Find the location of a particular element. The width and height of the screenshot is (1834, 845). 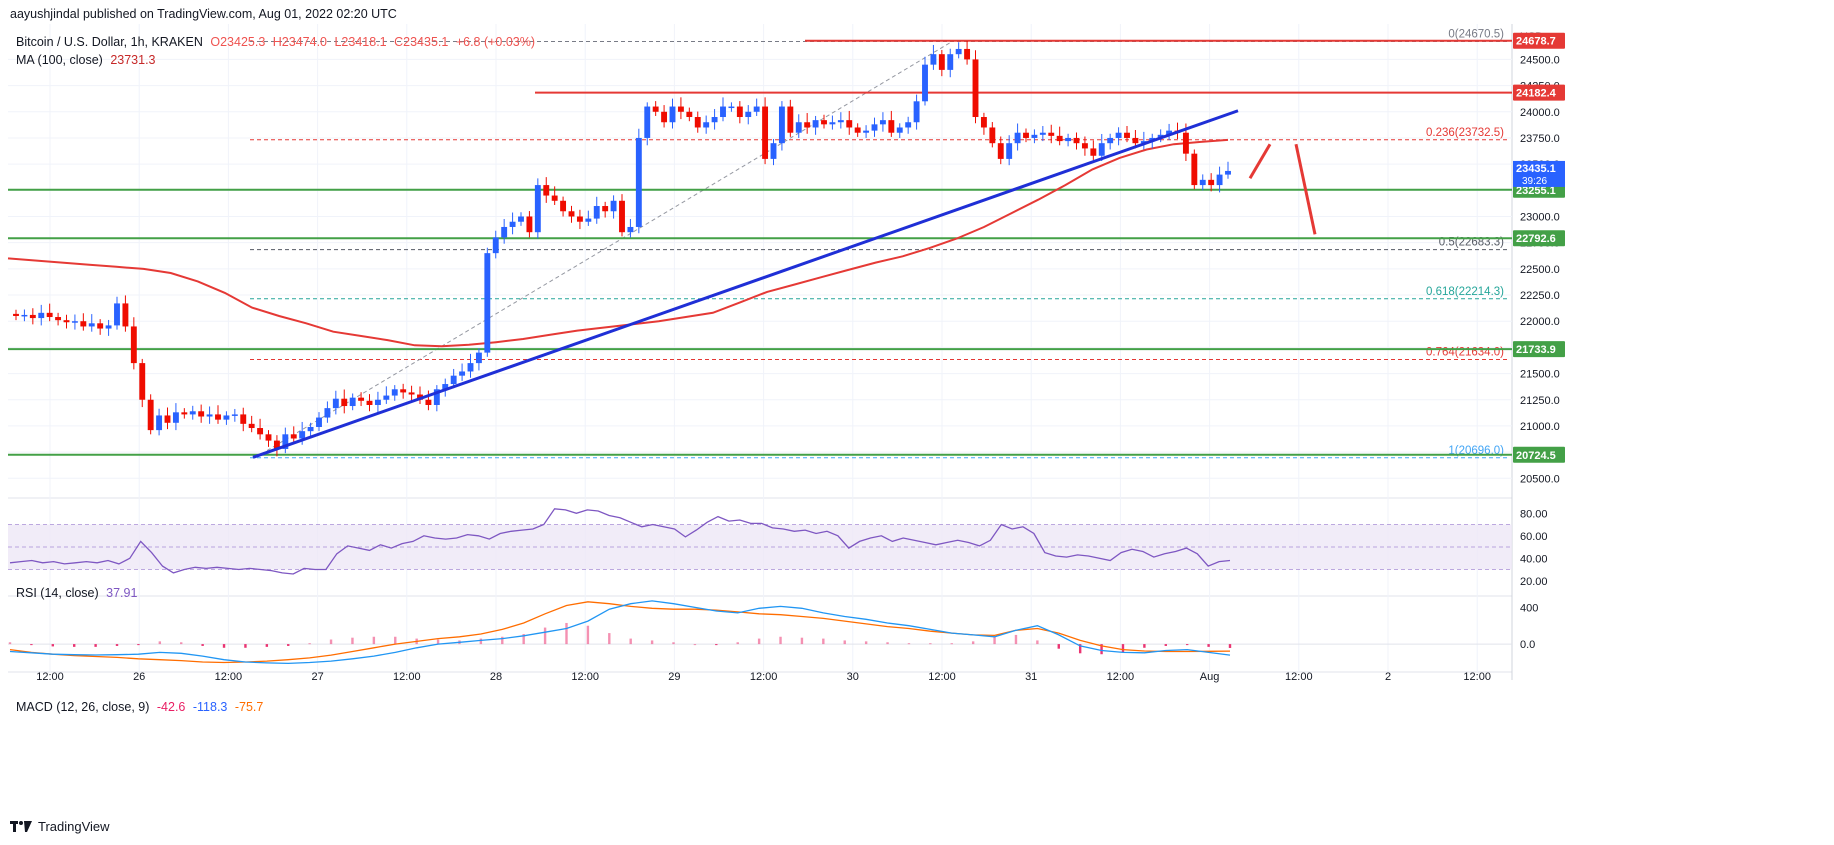

footer-brand-label: TradingView is located at coordinates (74, 826).